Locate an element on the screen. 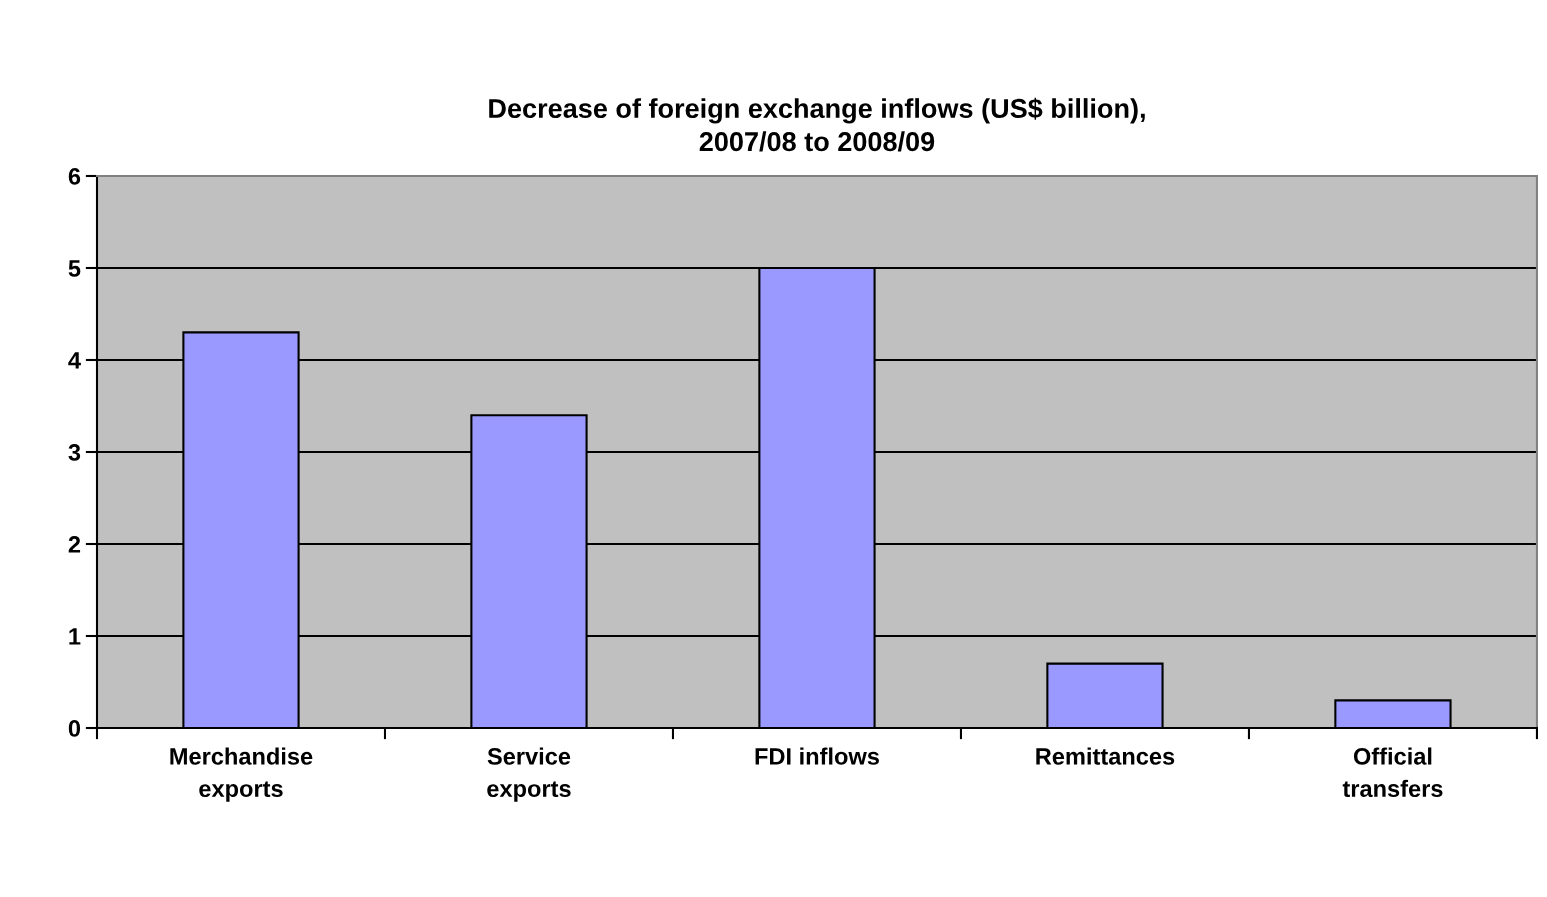 The width and height of the screenshot is (1547, 897). x-tick-label: Official transfers is located at coordinates (1392, 772).